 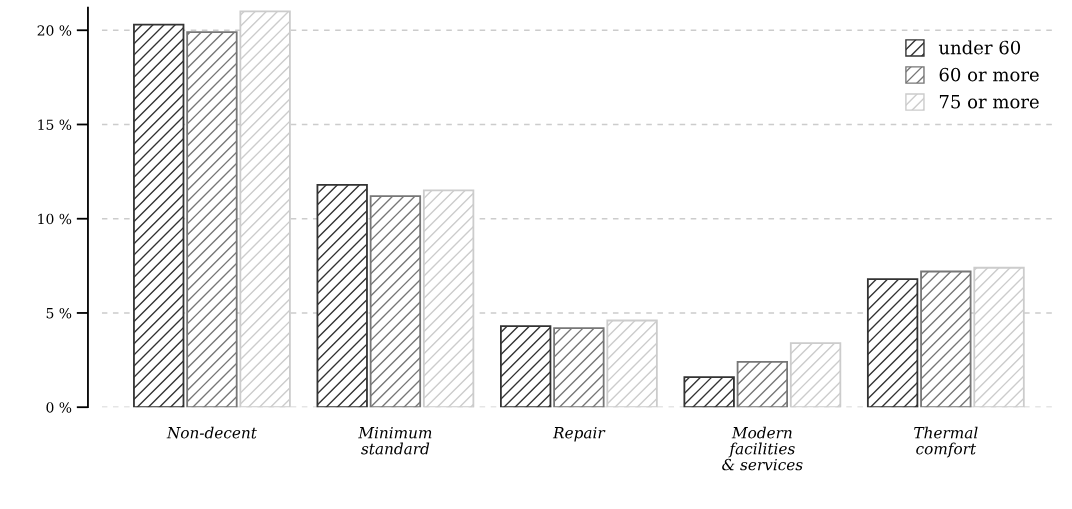 What do you see at coordinates (211, 432) in the screenshot?
I see `x-tick-label: Non-decent` at bounding box center [211, 432].